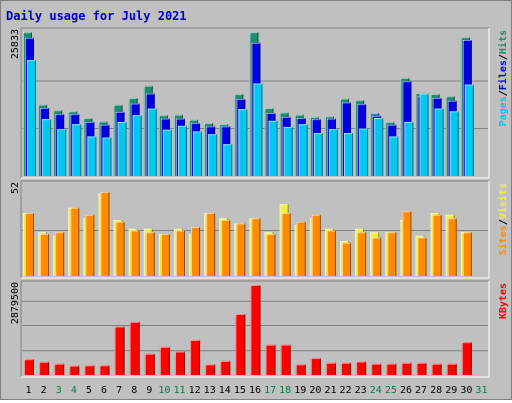 This screenshot has height=403, width=512. Describe the element at coordinates (225, 390) in the screenshot. I see `x-tick-label: 14` at that location.